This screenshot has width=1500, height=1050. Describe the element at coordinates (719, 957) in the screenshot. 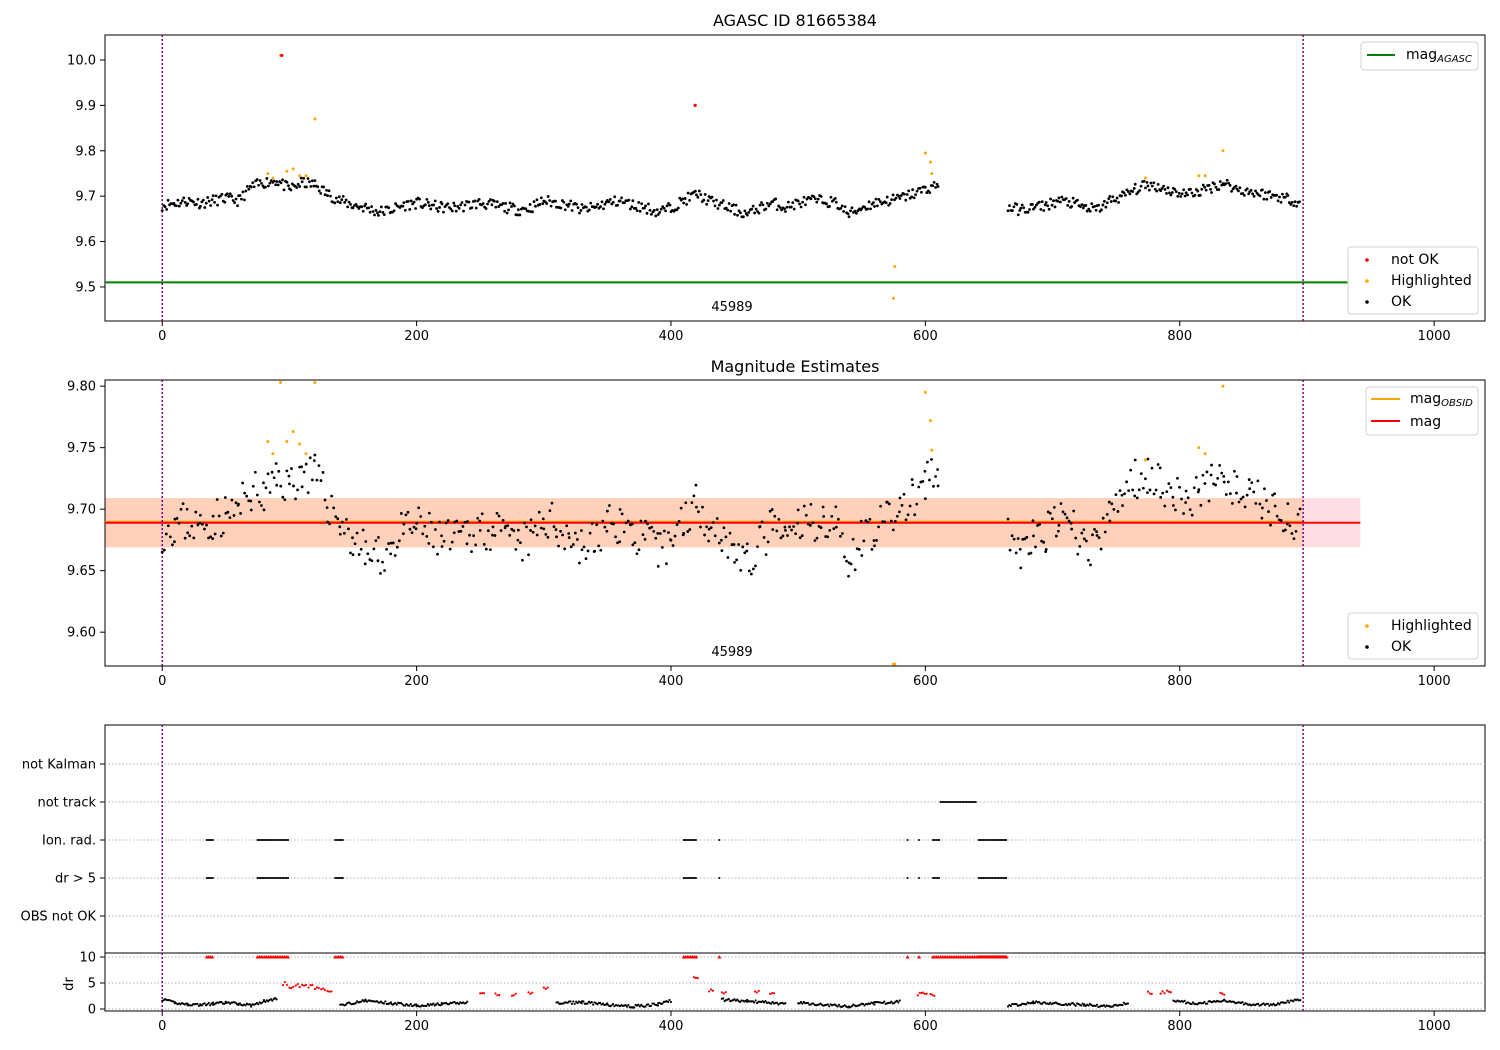

I see `dr-clipped-marker` at that location.